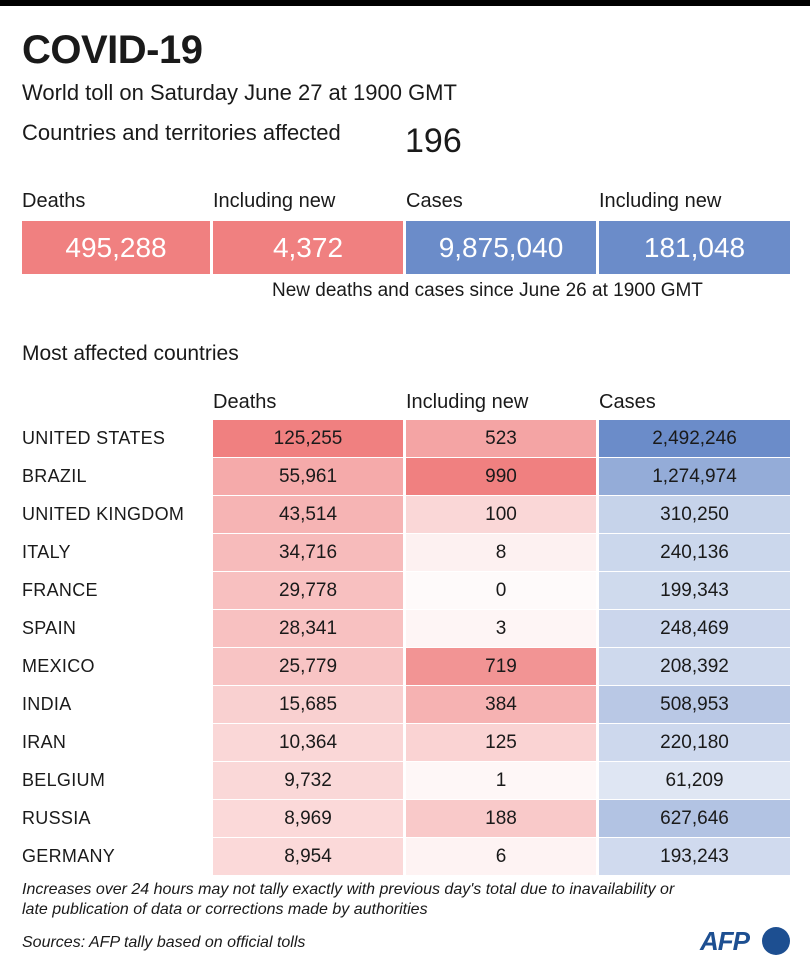  I want to click on country-name: GERMANY, so click(69, 856).